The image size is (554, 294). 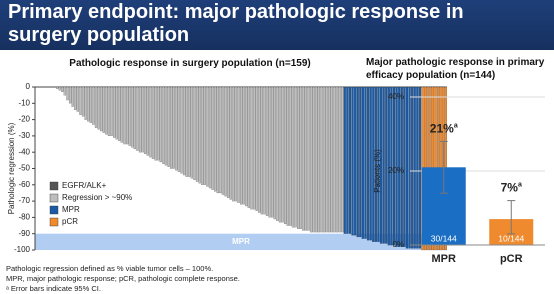 I want to click on count-label: 30/144, so click(x=444, y=238).